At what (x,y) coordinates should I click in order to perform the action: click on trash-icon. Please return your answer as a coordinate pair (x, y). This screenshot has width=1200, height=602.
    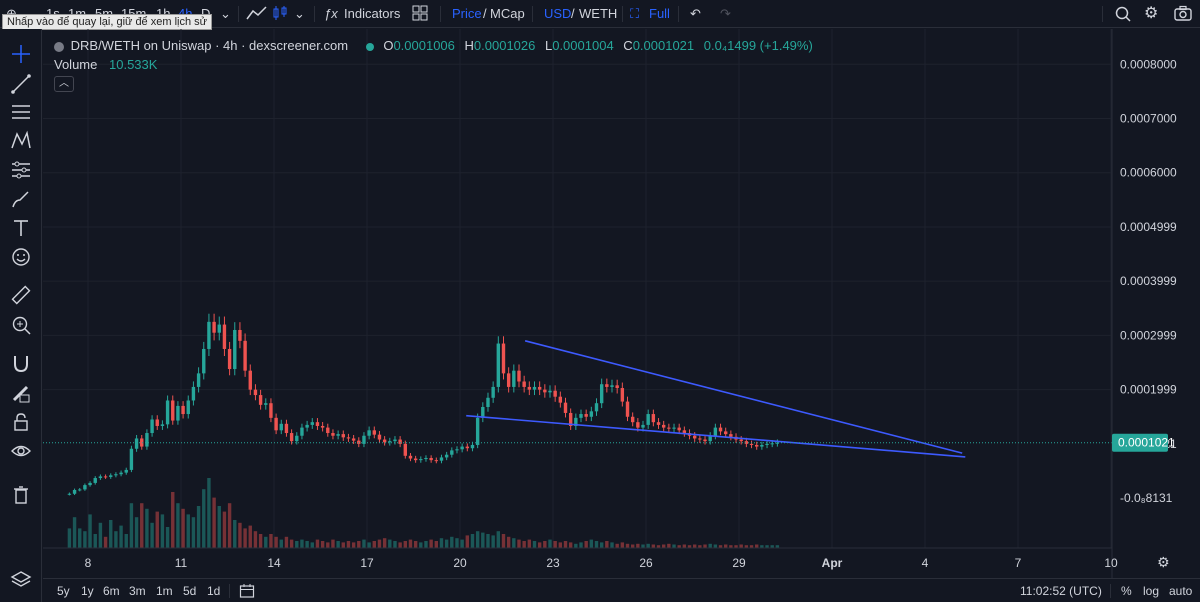
    Looking at the image, I should click on (21, 495).